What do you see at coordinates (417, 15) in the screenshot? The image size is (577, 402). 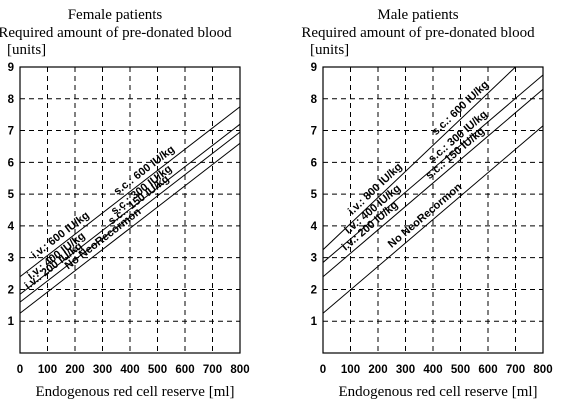 I see `chart-title: Male patients` at bounding box center [417, 15].